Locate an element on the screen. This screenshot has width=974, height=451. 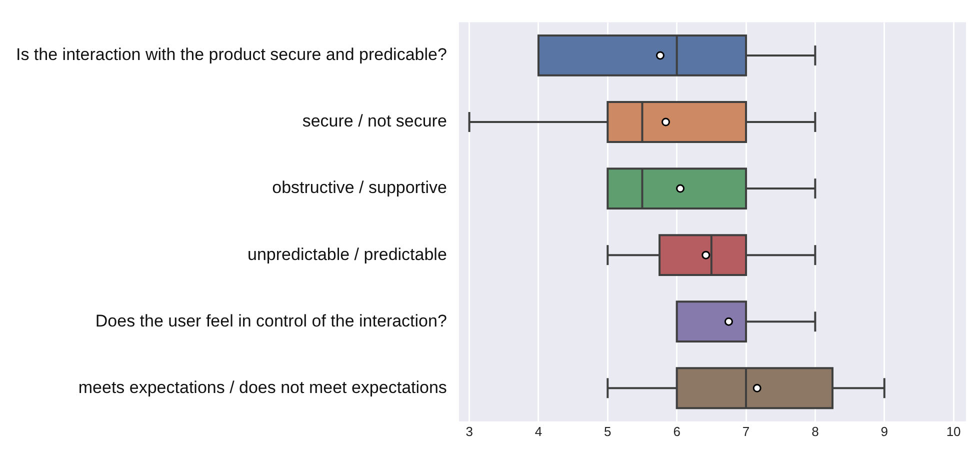
y-tick-label: obstructive / supportive is located at coordinates (359, 188).